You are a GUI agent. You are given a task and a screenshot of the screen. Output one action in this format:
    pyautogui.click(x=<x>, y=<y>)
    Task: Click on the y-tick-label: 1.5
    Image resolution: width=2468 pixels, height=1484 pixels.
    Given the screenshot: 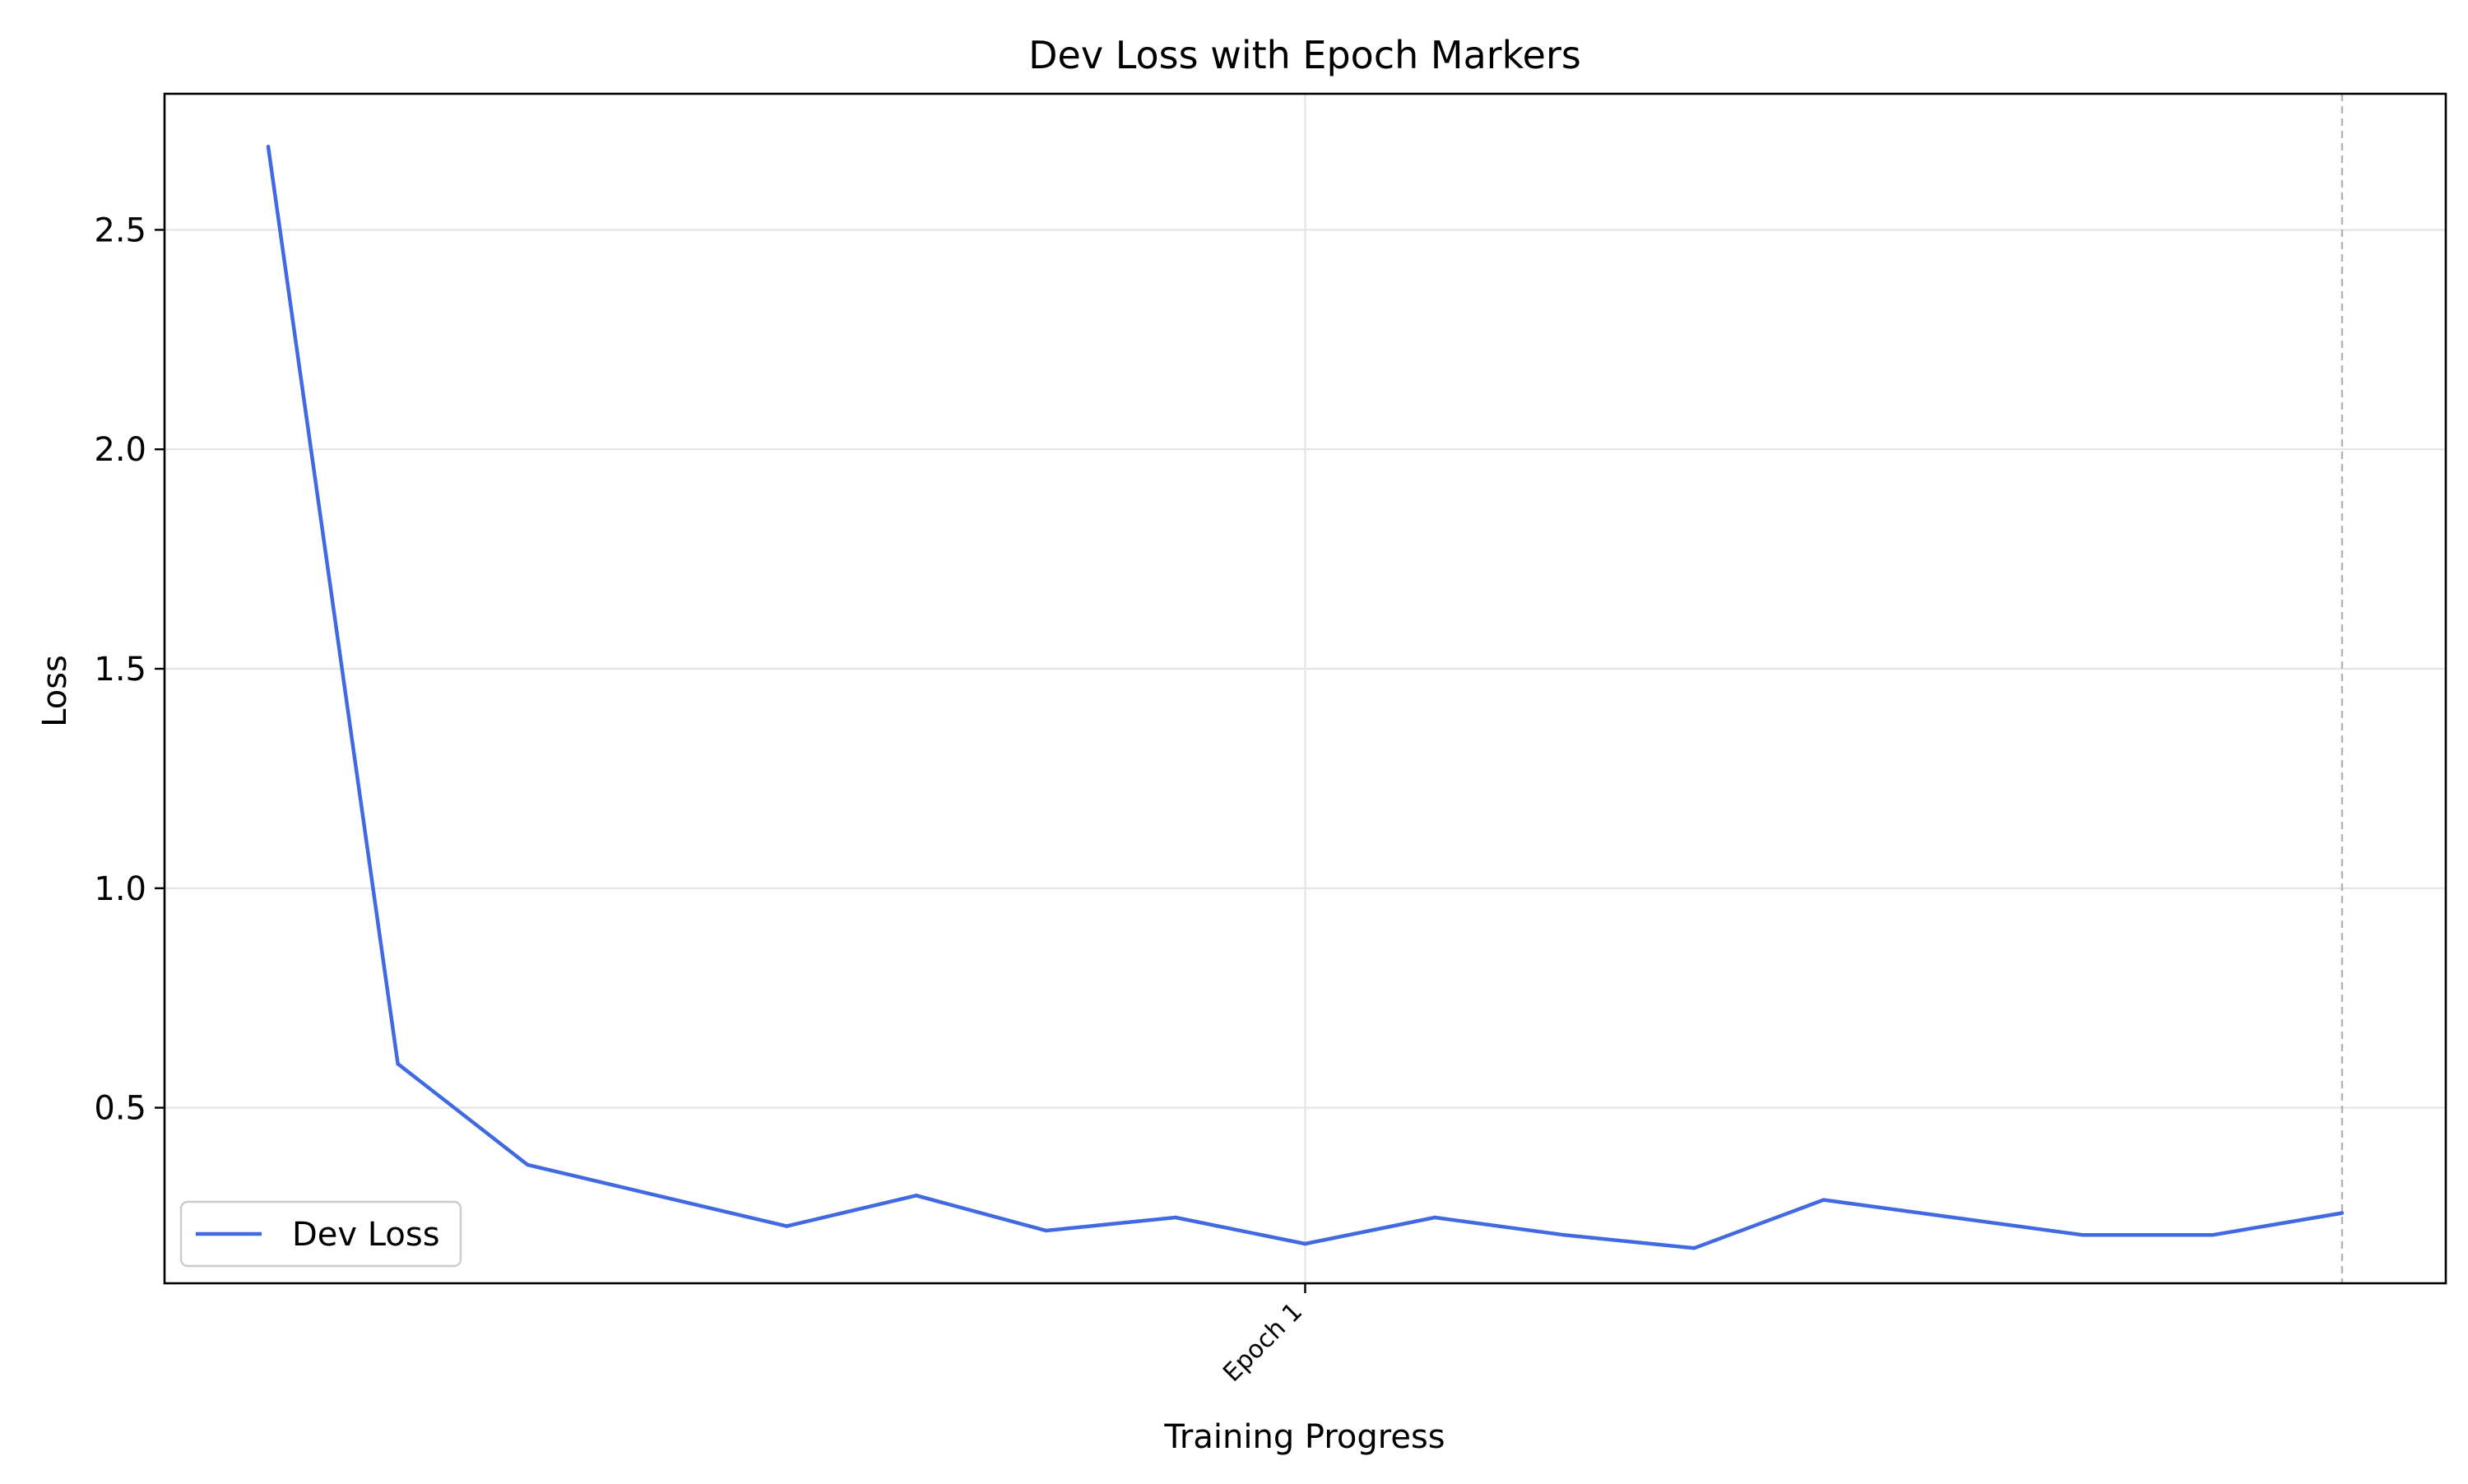 What is the action you would take?
    pyautogui.click(x=120, y=670)
    